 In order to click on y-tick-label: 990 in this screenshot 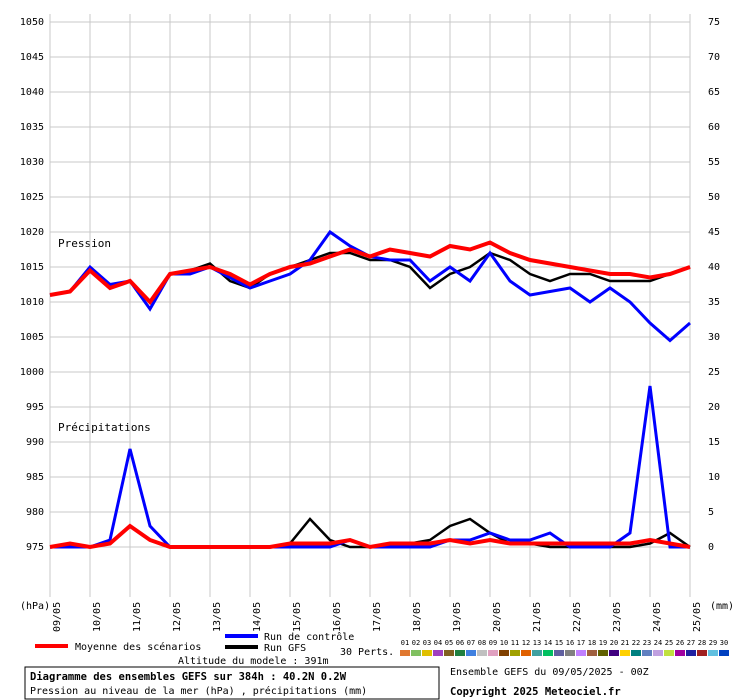, I will do `click(35, 442)`.